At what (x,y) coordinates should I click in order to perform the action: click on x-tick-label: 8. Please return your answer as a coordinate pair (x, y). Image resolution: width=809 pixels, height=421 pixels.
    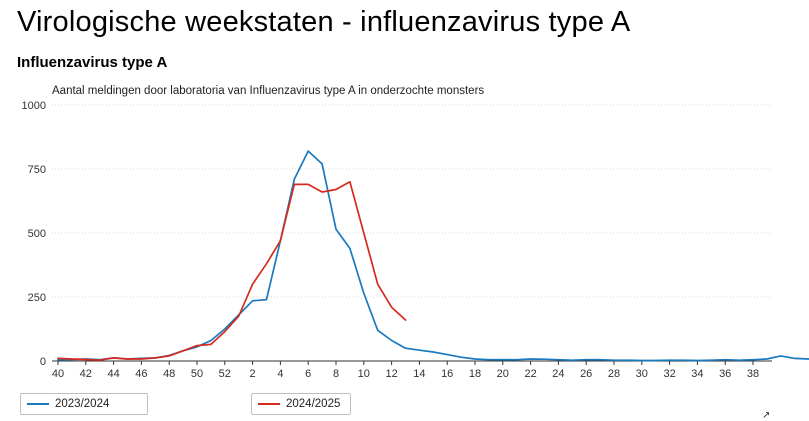
    Looking at the image, I should click on (336, 374).